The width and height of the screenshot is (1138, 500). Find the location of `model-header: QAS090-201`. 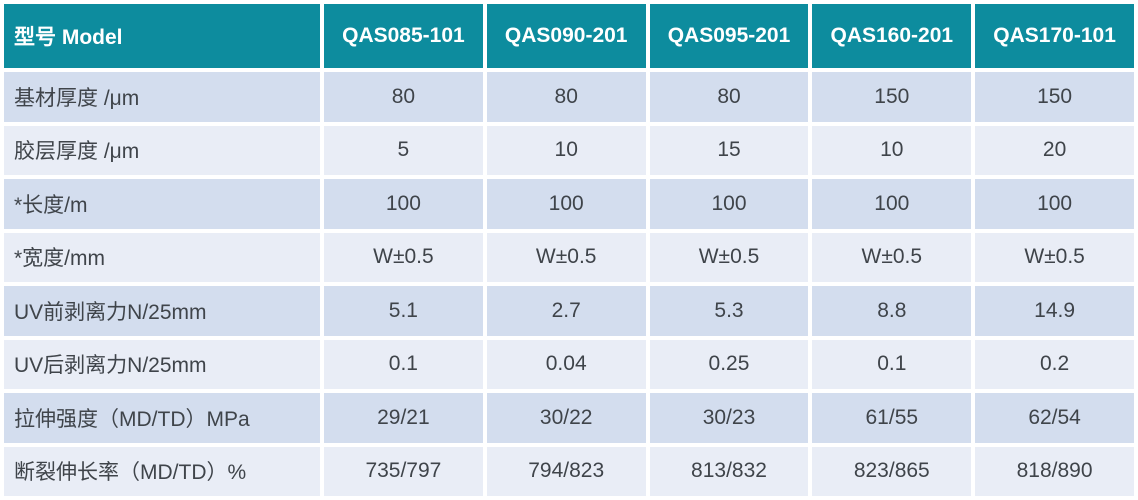

model-header: QAS090-201 is located at coordinates (566, 36).